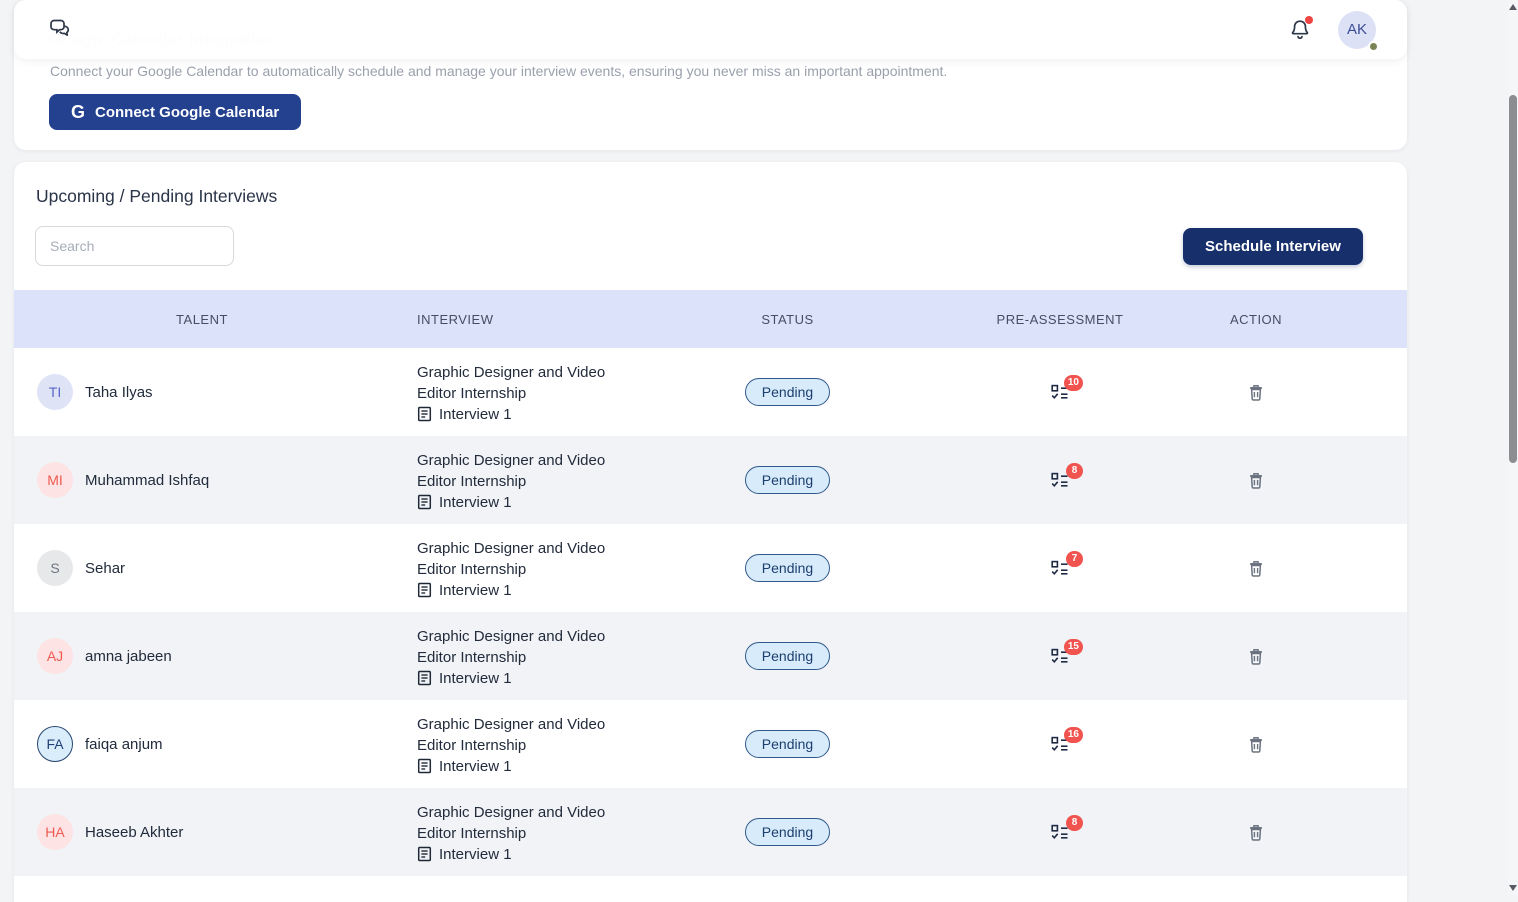 This screenshot has height=902, width=1518. I want to click on user-avatar-initials: AK, so click(1356, 29).